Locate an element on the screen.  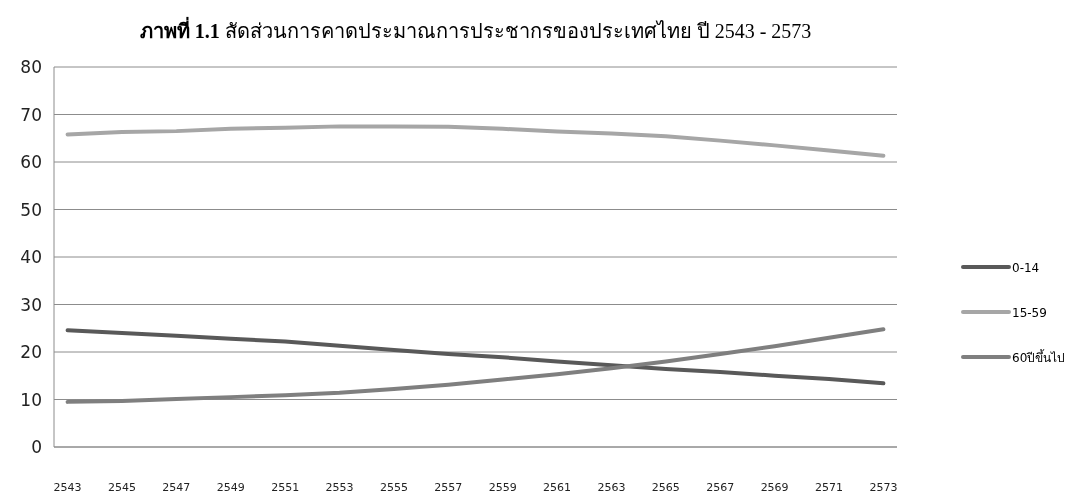
x-tick-label: 2549 is located at coordinates (230, 487).